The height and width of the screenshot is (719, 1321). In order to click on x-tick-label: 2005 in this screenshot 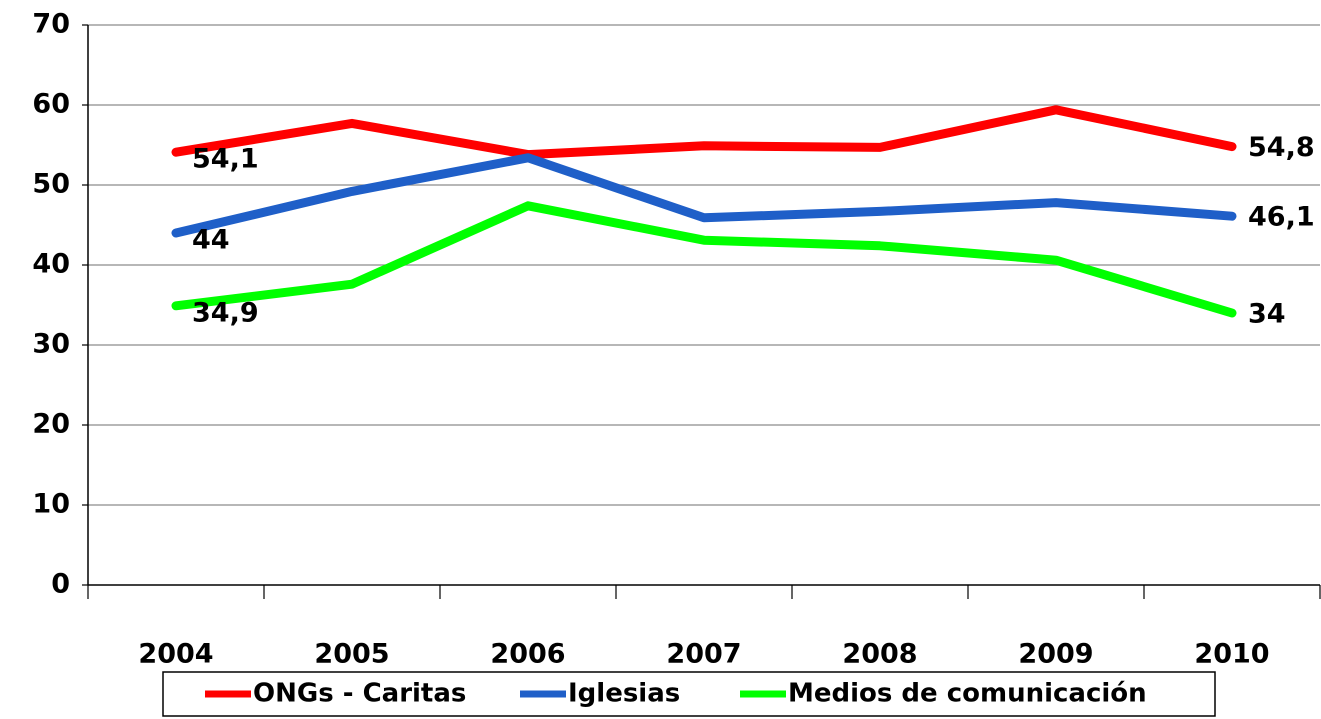, I will do `click(351, 654)`.